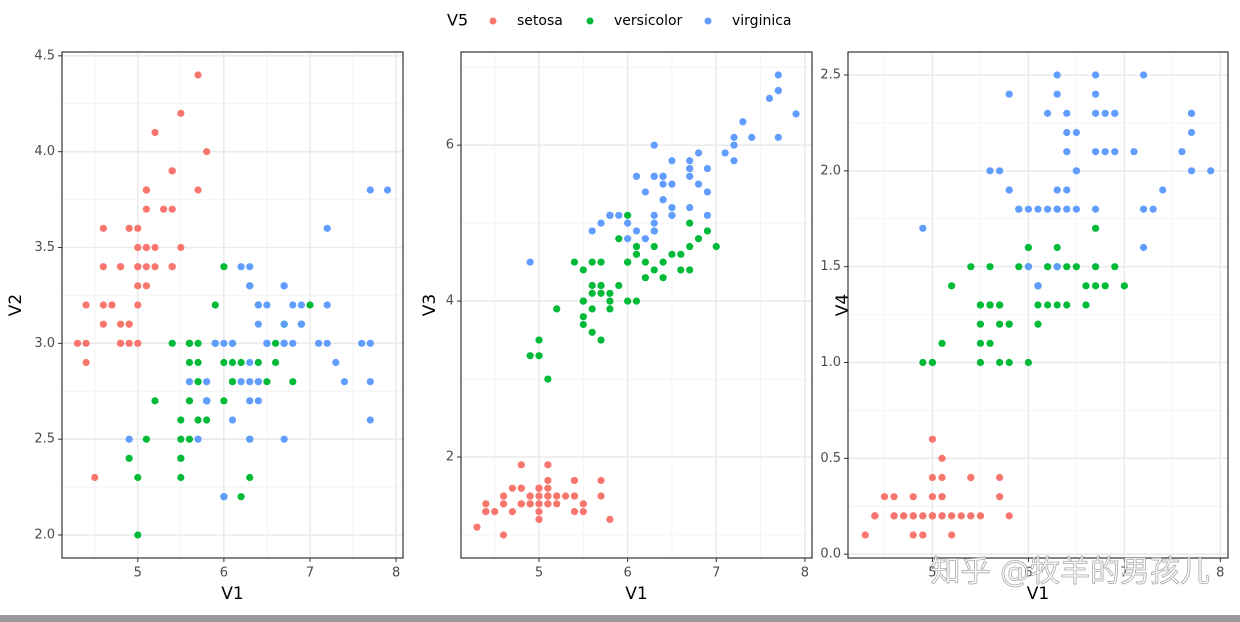 The image size is (1240, 622). Describe the element at coordinates (830, 266) in the screenshot. I see `y-tick-label: 1.5` at that location.